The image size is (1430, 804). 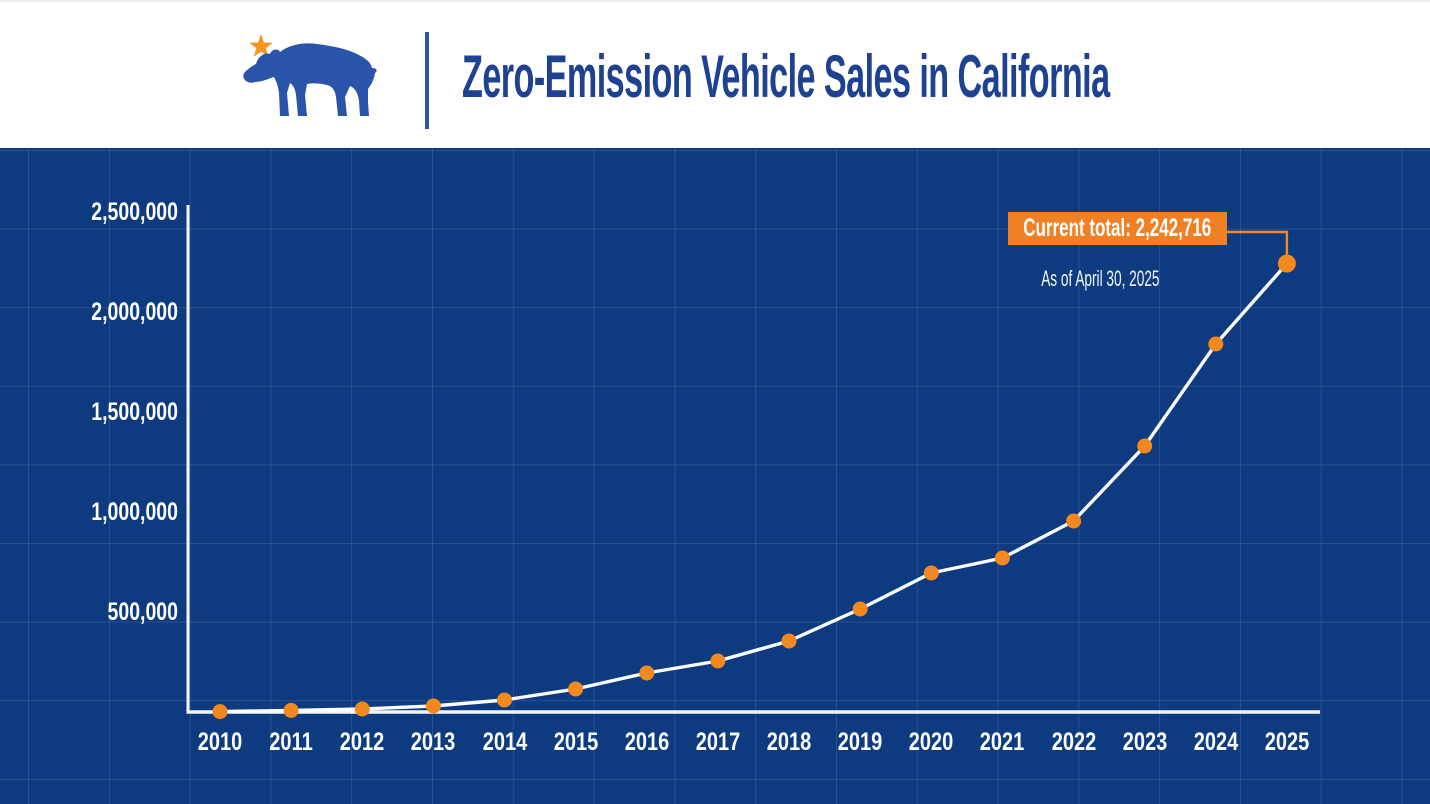 What do you see at coordinates (931, 573) in the screenshot?
I see `data-point-2020` at bounding box center [931, 573].